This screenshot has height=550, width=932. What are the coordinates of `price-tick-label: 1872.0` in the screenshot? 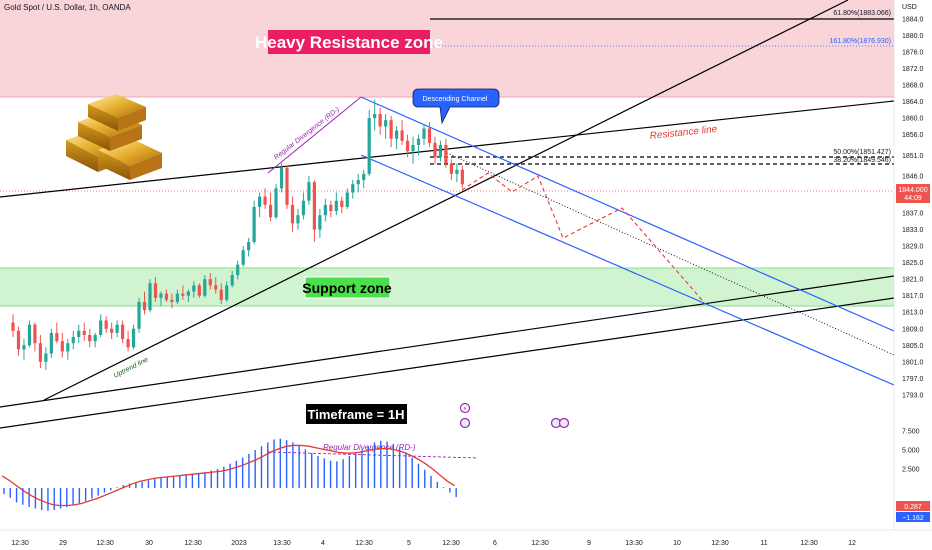 It's located at (913, 69).